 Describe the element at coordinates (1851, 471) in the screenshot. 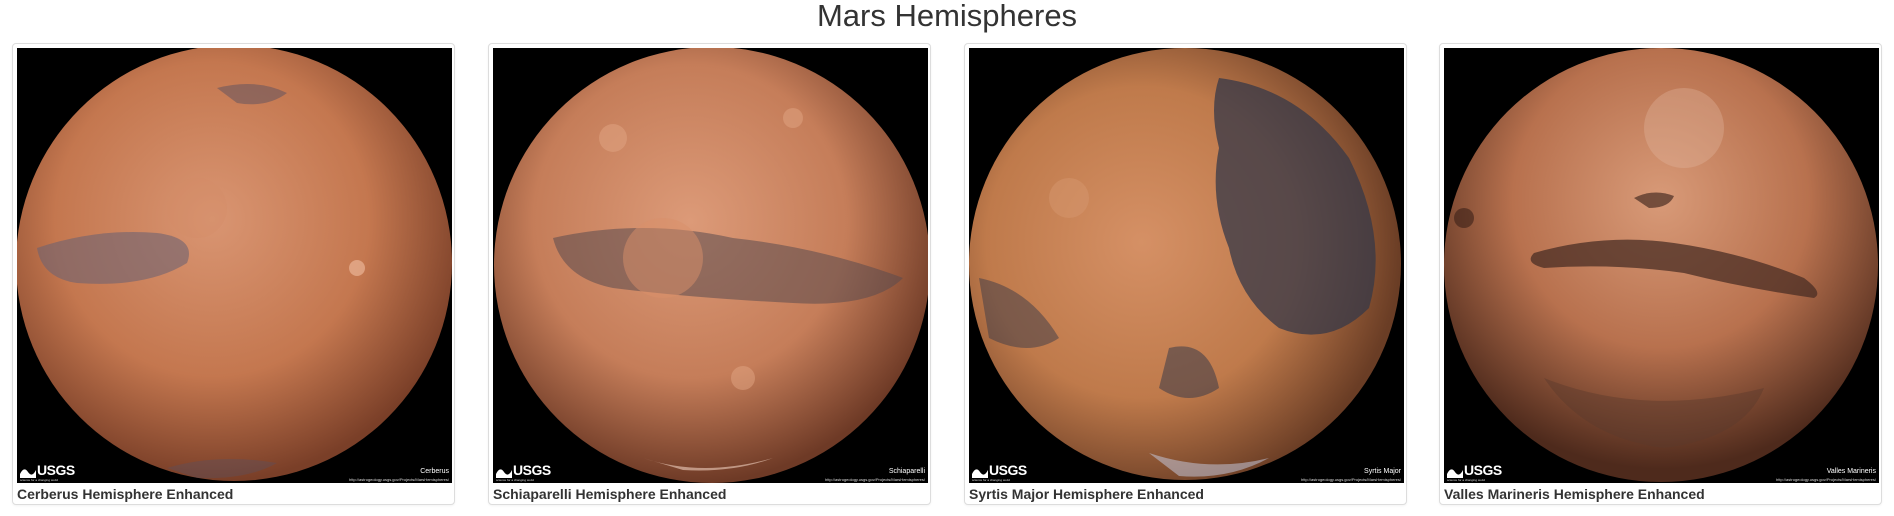

I see `image-hemisphere-label: Valles Marineris` at that location.